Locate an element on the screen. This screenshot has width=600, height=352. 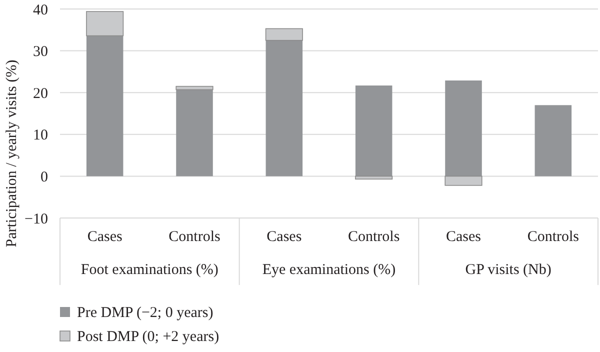
y-tick-label: 40 is located at coordinates (40, 10).